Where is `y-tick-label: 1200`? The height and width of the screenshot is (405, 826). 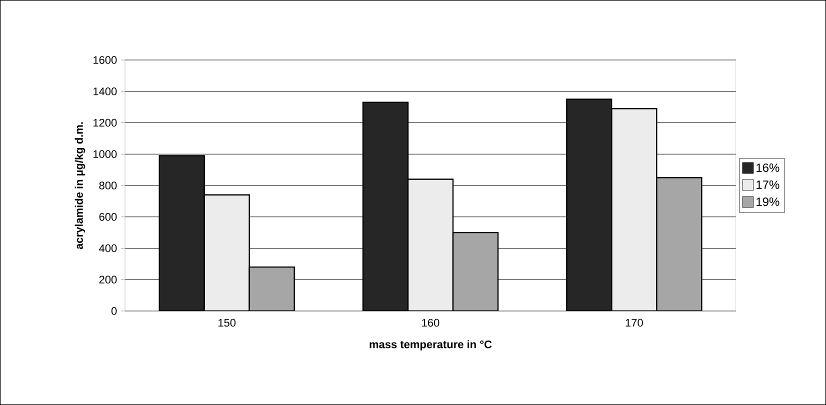
y-tick-label: 1200 is located at coordinates (105, 122).